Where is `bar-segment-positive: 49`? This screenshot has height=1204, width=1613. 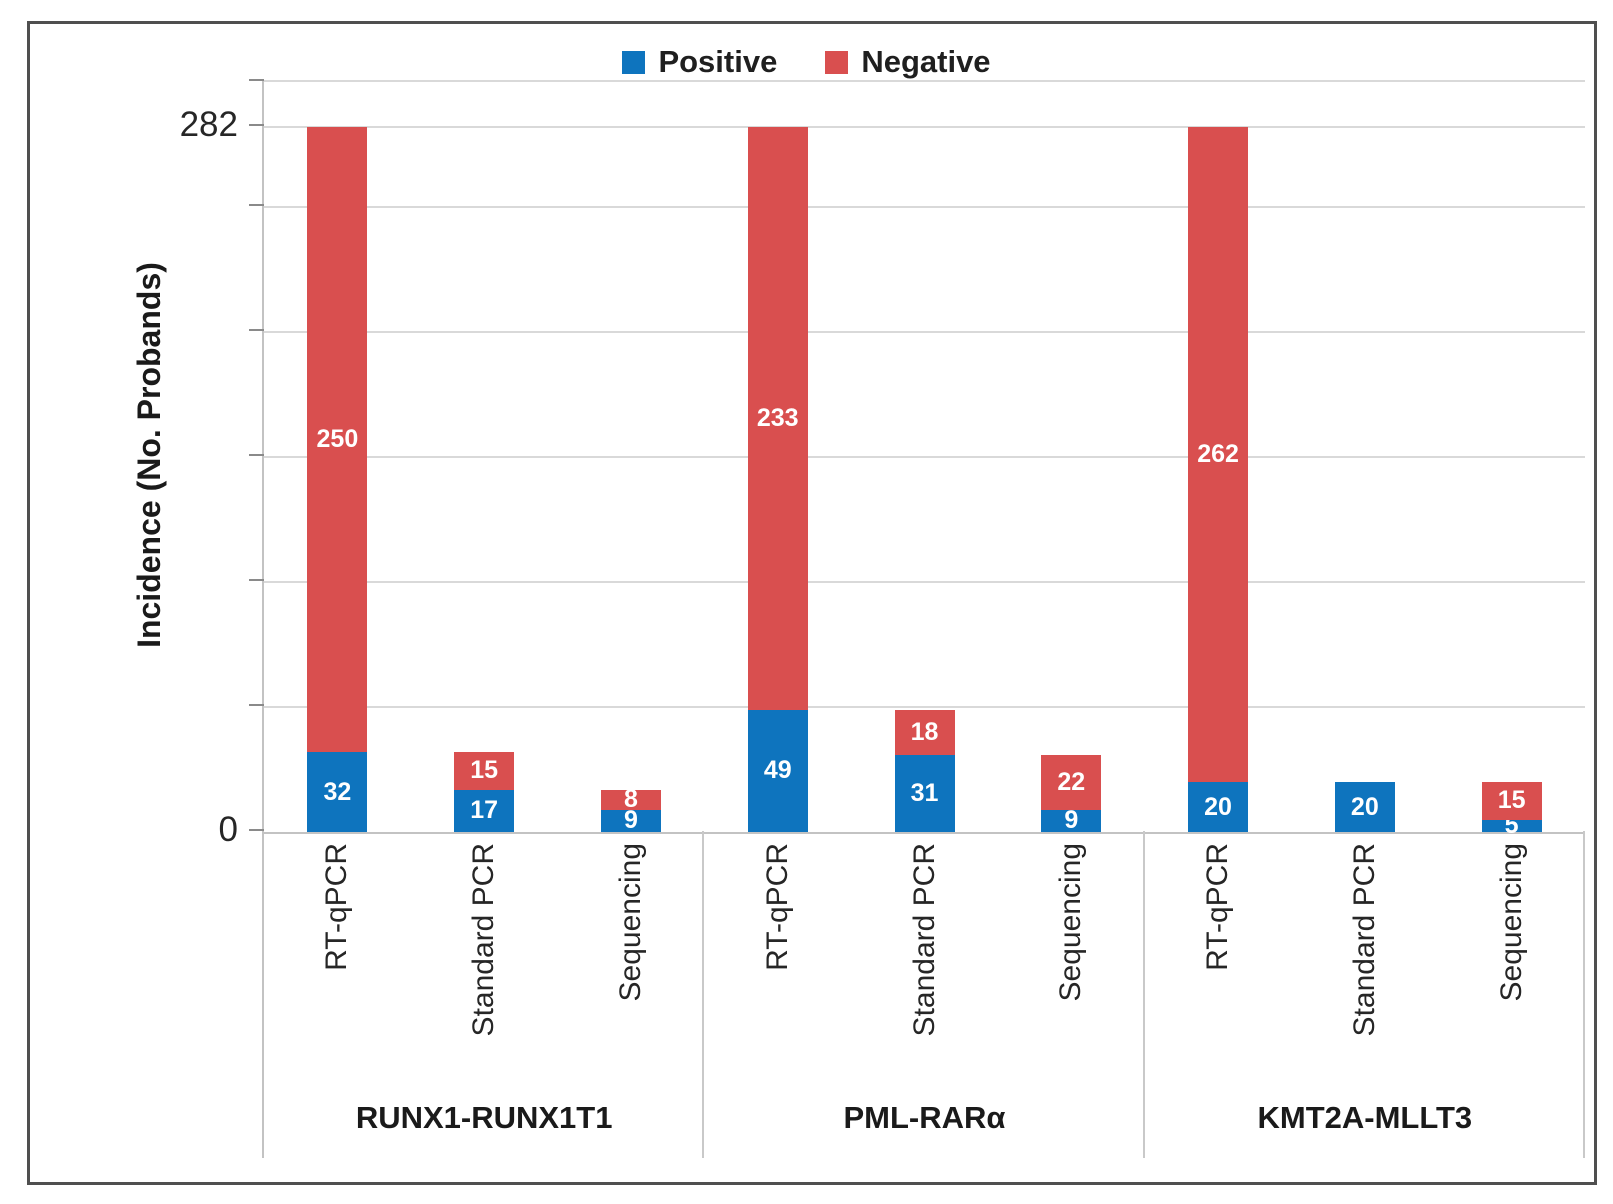 bar-segment-positive: 49 is located at coordinates (777, 770).